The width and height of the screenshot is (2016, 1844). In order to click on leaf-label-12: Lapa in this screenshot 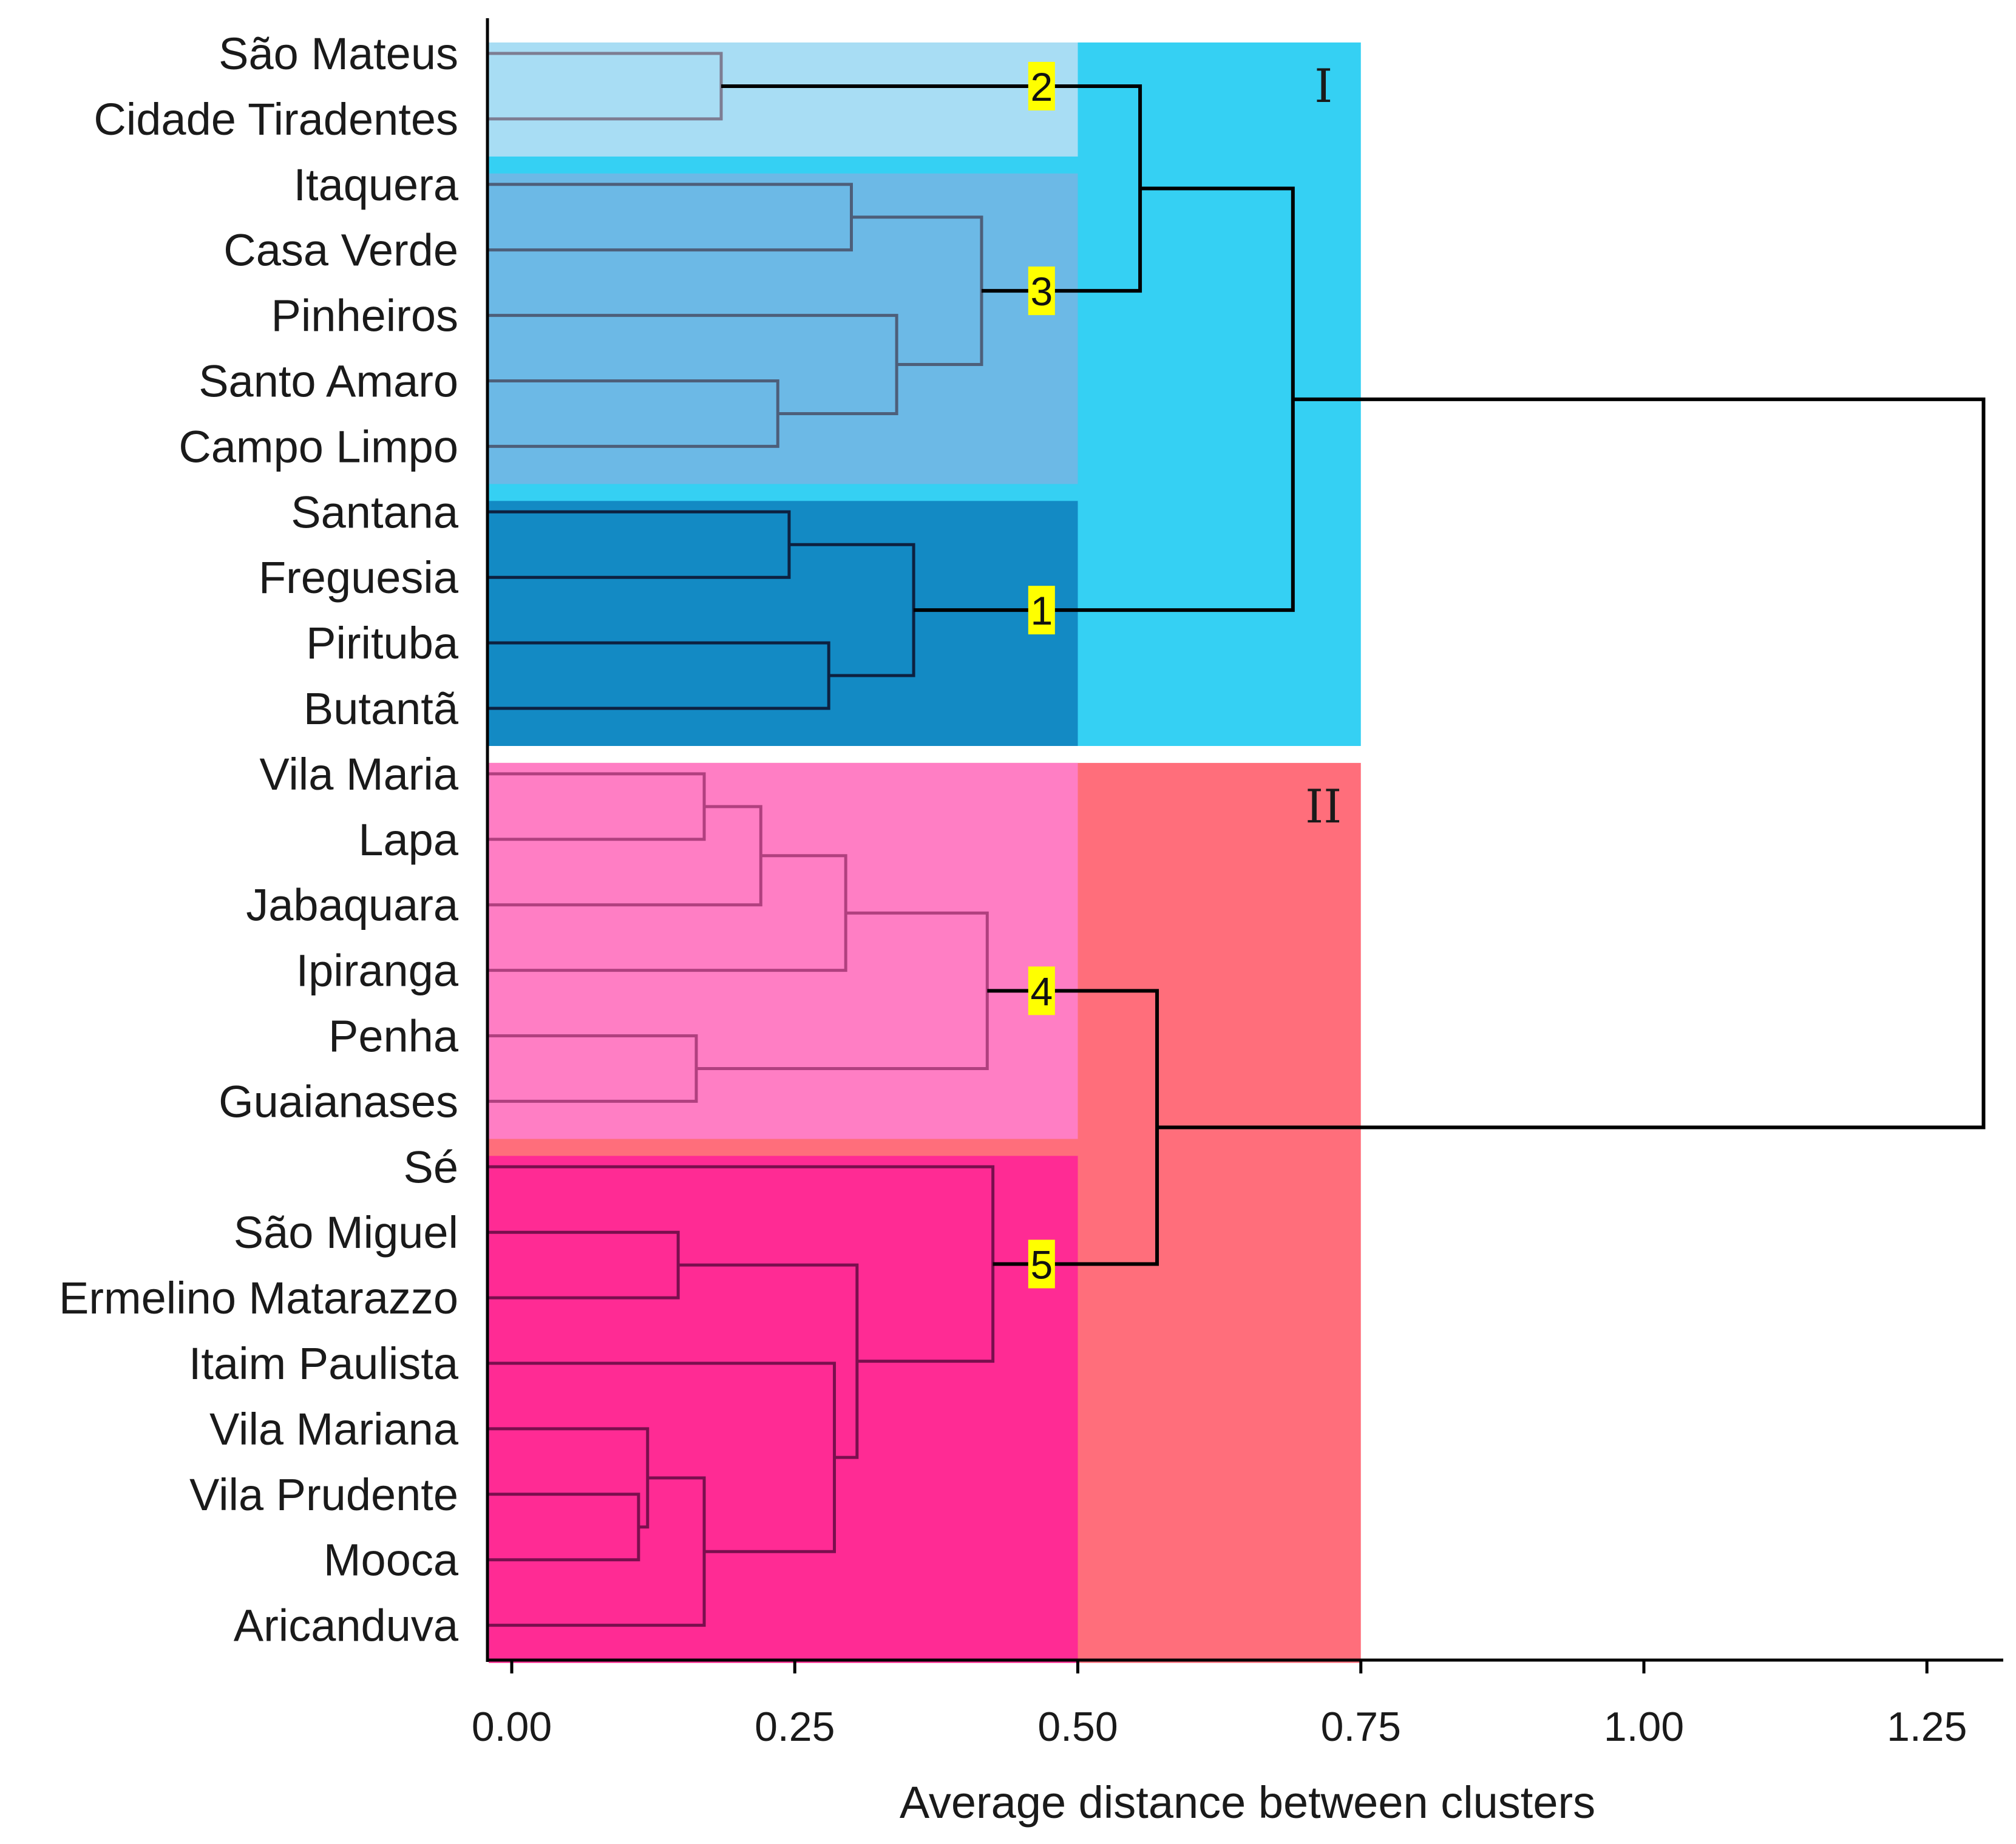, I will do `click(408, 840)`.